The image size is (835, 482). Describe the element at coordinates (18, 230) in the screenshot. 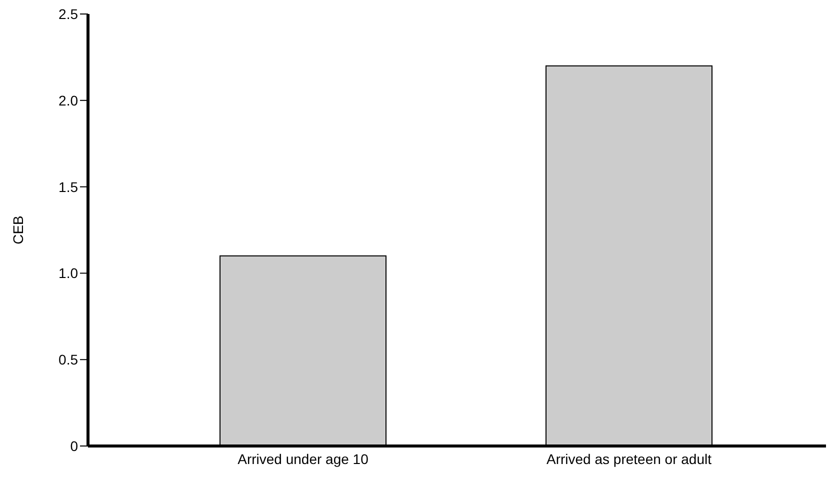

I see `y-axis-title: CEB` at that location.